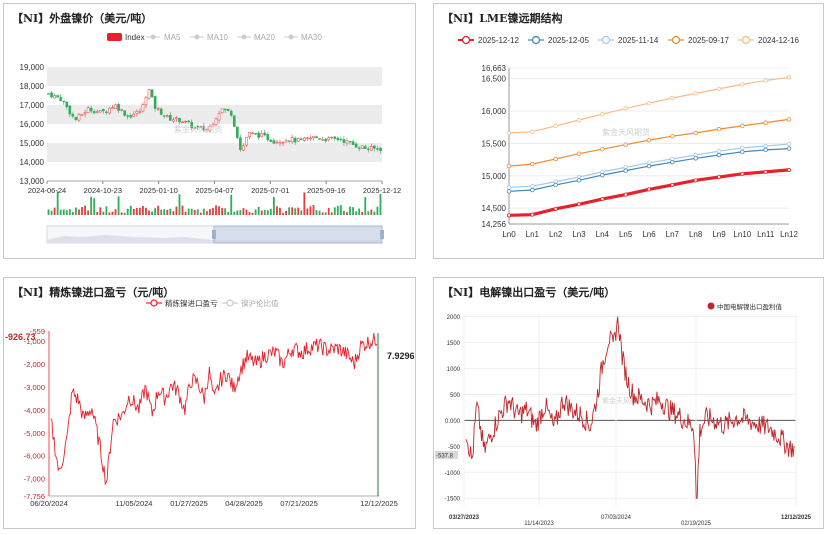 The image size is (826, 535). Describe the element at coordinates (382, 190) in the screenshot. I see `x-tick-label: 2025-12-12` at that location.